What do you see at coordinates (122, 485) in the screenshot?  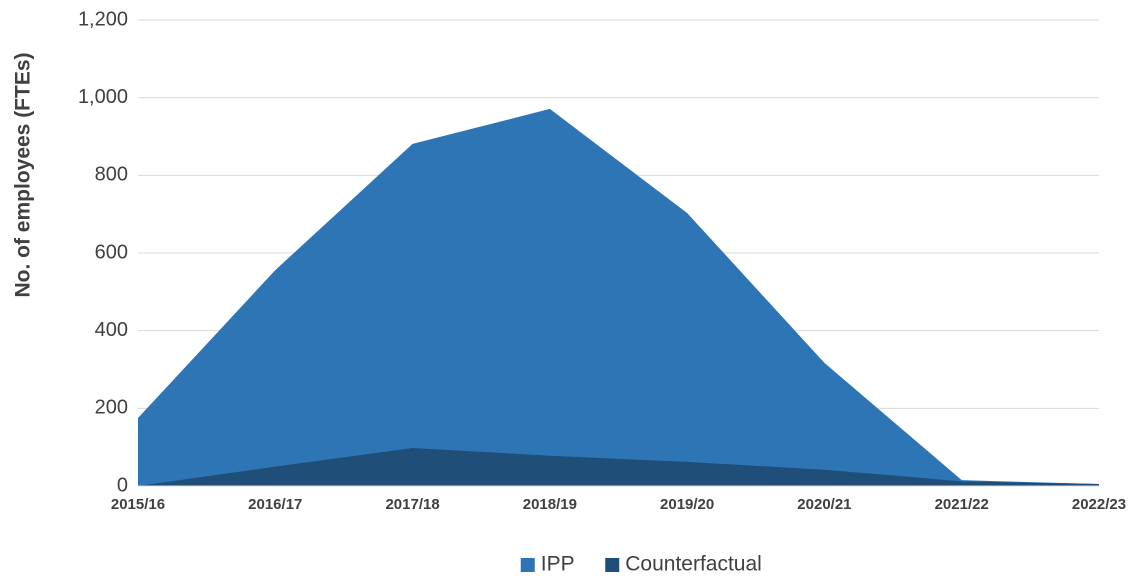 I see `y-tick-label: 0` at bounding box center [122, 485].